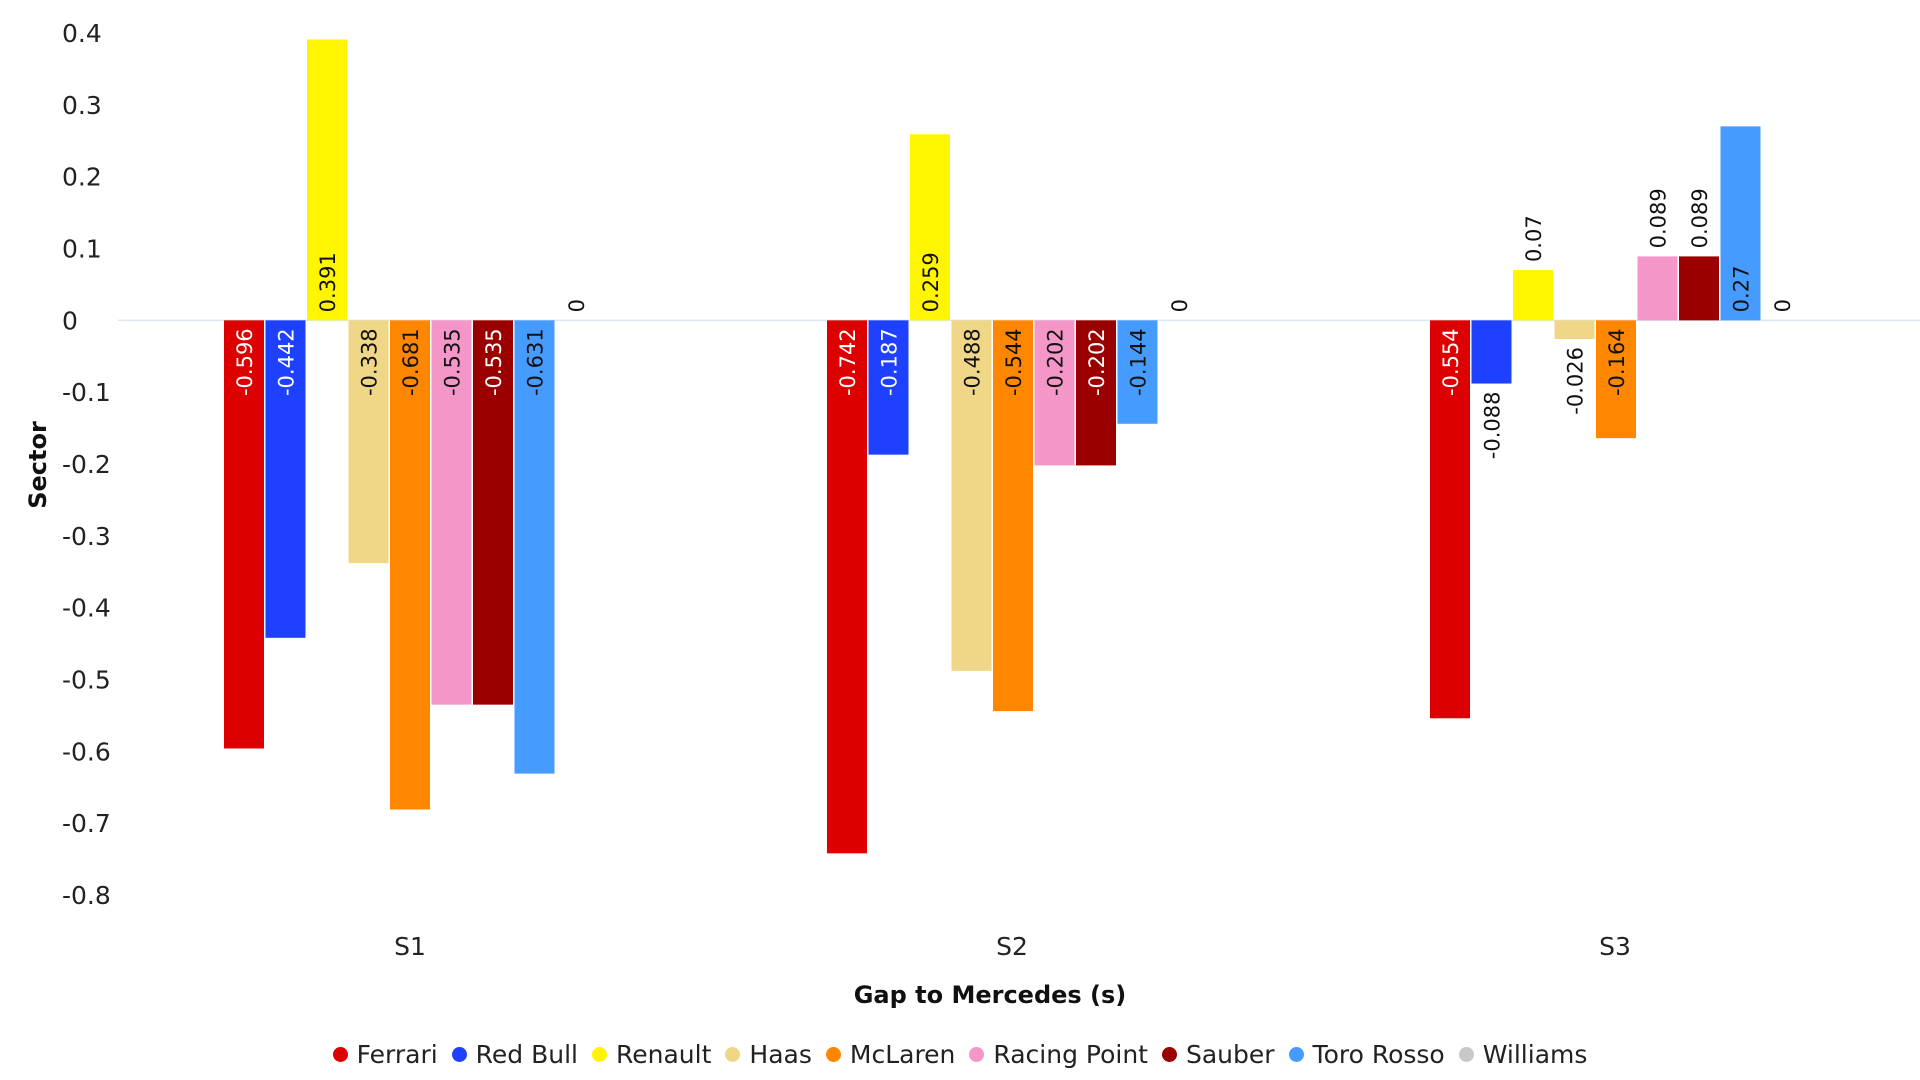  What do you see at coordinates (451, 512) in the screenshot?
I see `bar-racing-point-s1` at bounding box center [451, 512].